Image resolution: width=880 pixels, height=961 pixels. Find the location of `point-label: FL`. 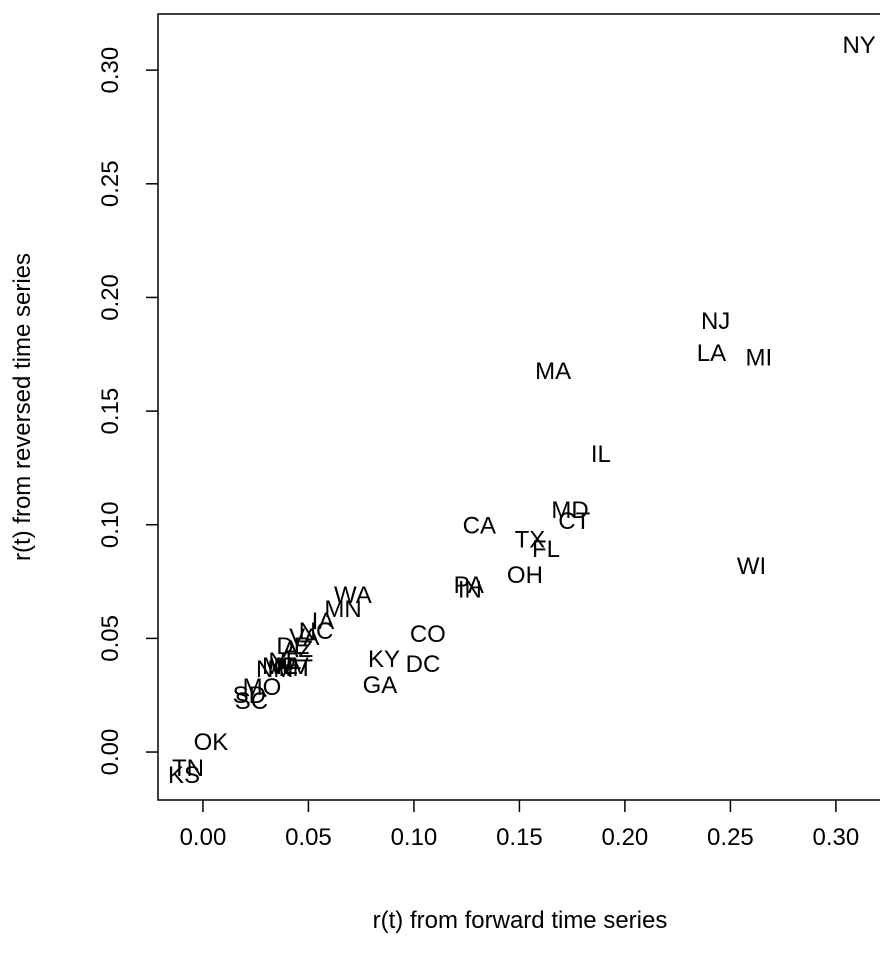

point-label: FL is located at coordinates (546, 549).